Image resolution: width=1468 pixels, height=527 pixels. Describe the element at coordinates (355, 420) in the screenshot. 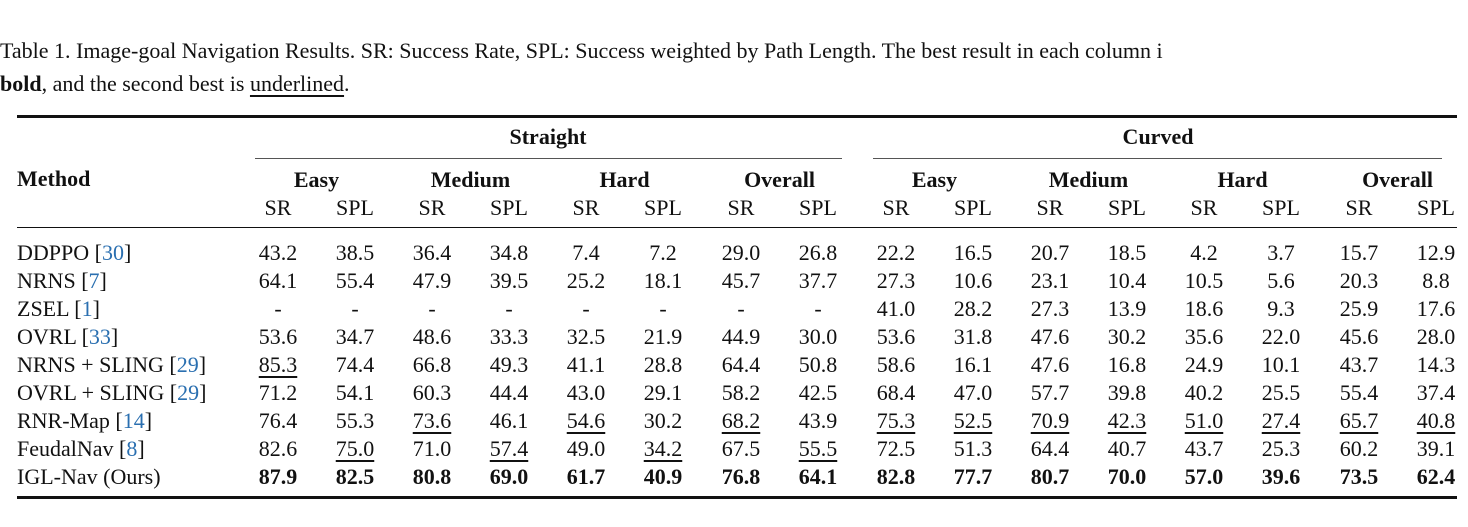

I see `table-cell: 55.3` at that location.